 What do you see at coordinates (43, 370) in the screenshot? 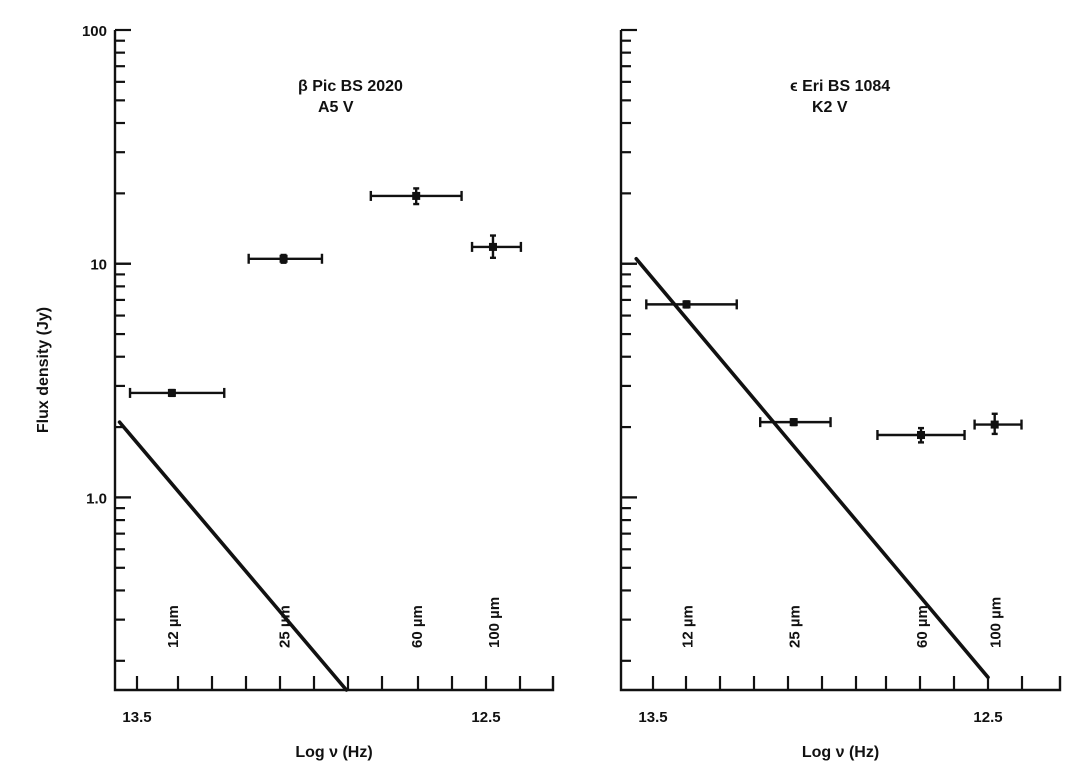
I see `y-axis-label: Flux density (Jy)` at bounding box center [43, 370].